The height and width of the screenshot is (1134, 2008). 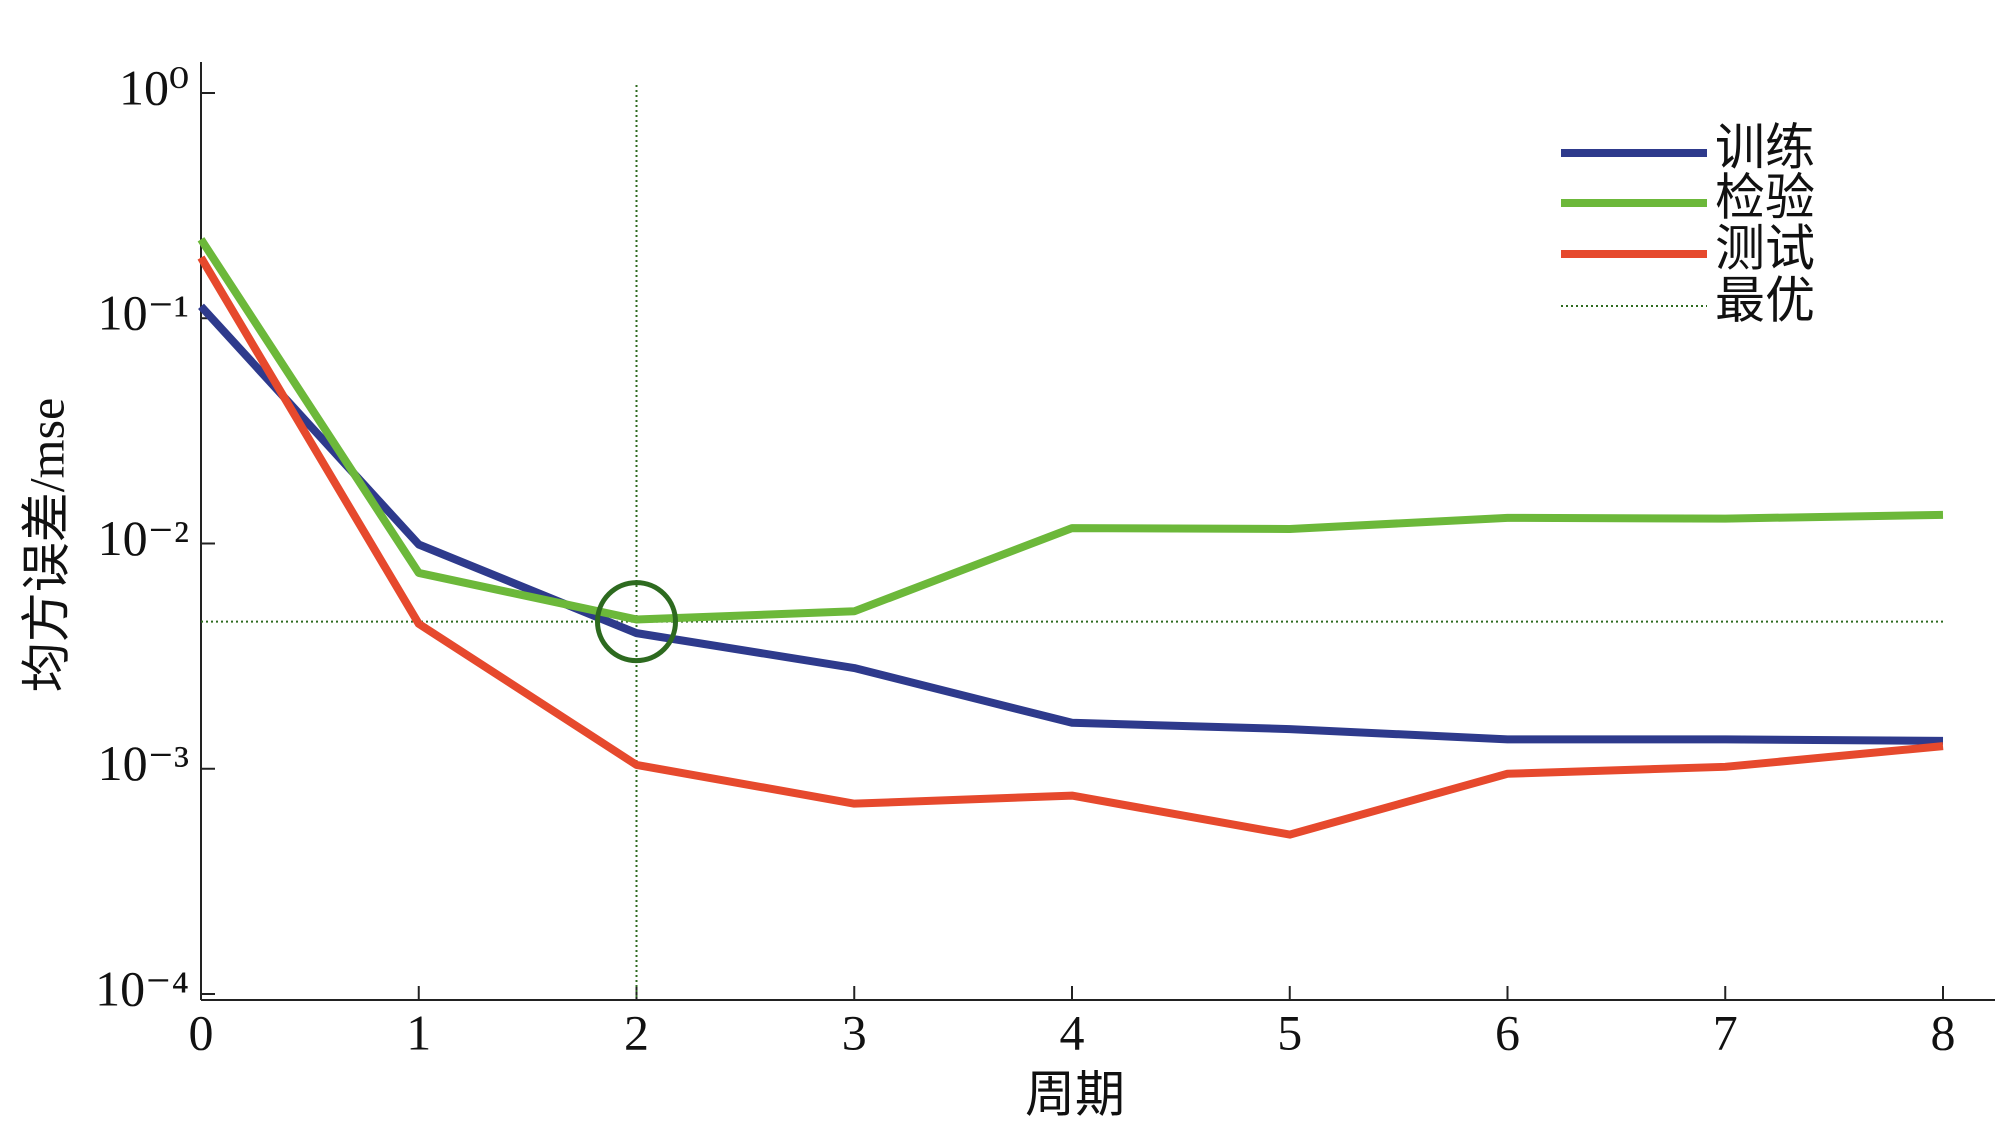 What do you see at coordinates (201, 1032) in the screenshot?
I see `x-tick-label: 0` at bounding box center [201, 1032].